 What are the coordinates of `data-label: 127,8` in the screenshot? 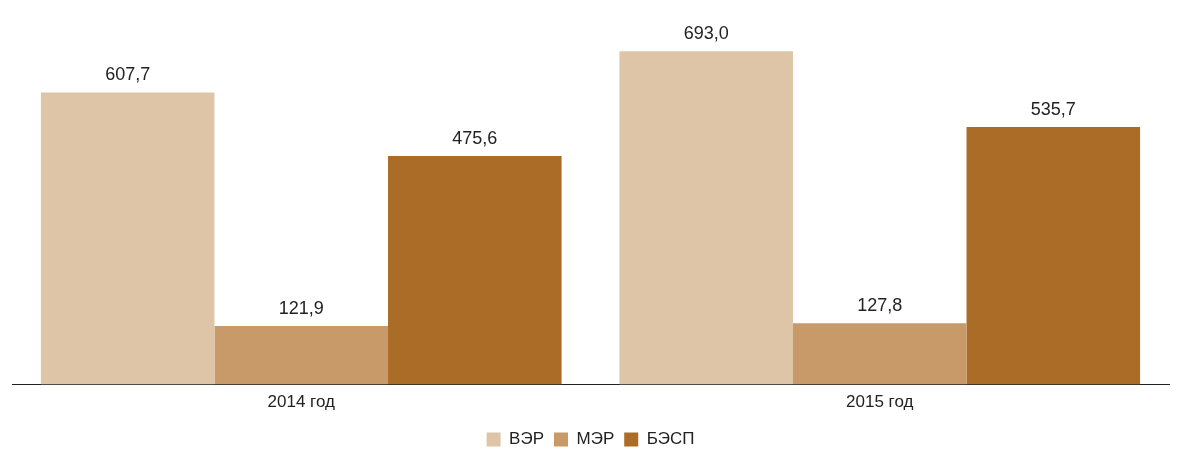 It's located at (880, 305).